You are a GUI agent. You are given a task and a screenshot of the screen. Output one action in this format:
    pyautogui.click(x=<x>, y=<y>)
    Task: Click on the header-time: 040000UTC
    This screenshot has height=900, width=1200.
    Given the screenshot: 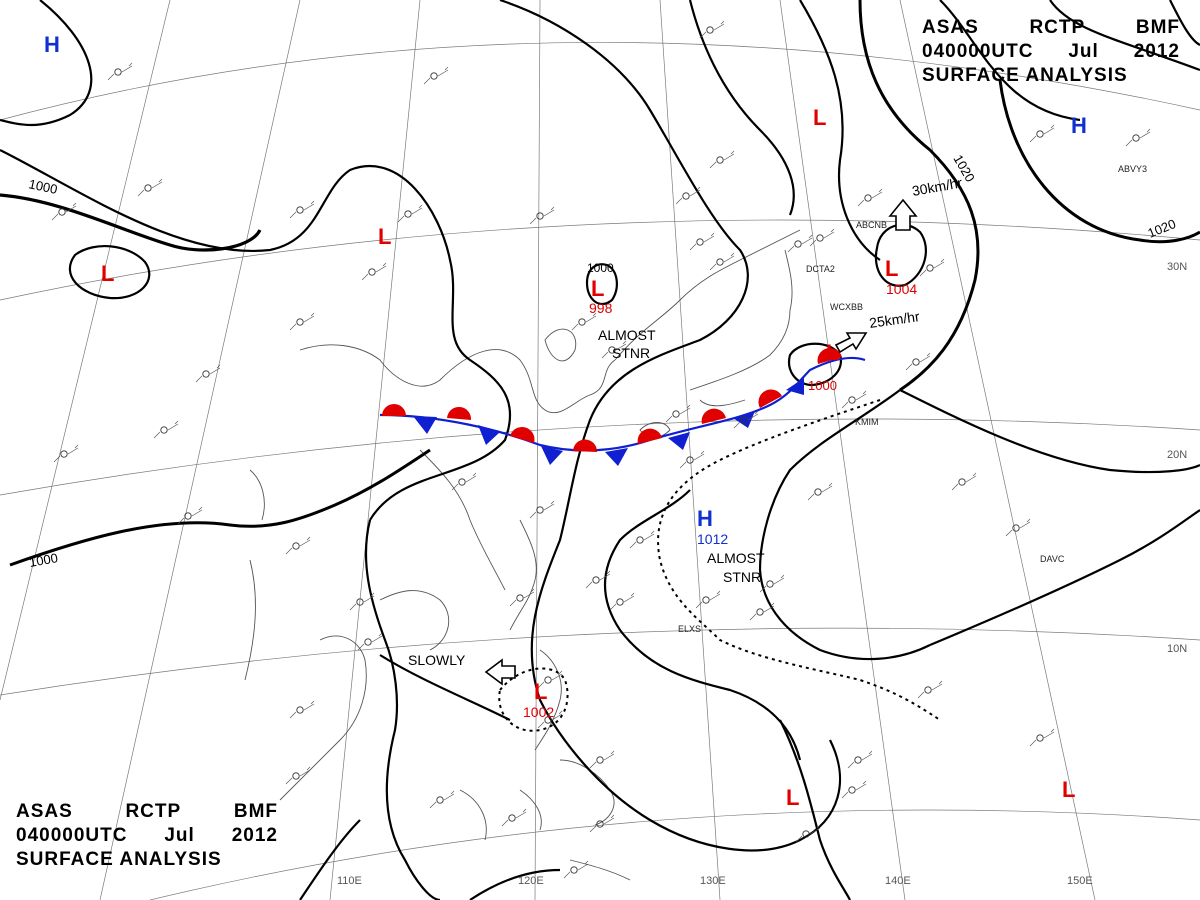 What is the action you would take?
    pyautogui.click(x=978, y=51)
    